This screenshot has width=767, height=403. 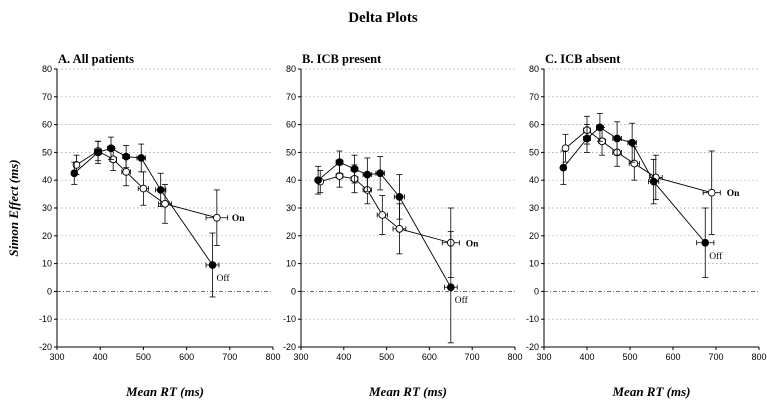 What do you see at coordinates (96, 59) in the screenshot?
I see `panel-title: A. All patients` at bounding box center [96, 59].